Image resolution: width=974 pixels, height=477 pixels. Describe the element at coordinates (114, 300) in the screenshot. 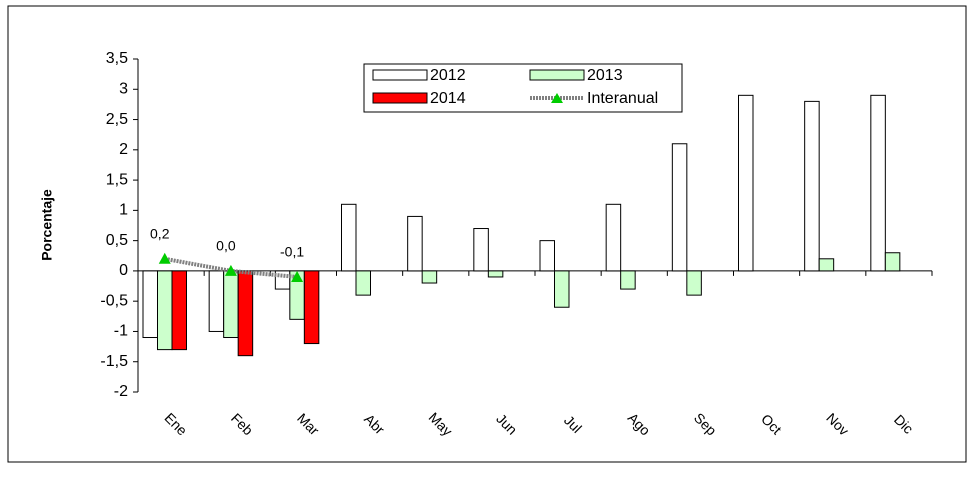

I see `y-tick-label: -0,5` at that location.